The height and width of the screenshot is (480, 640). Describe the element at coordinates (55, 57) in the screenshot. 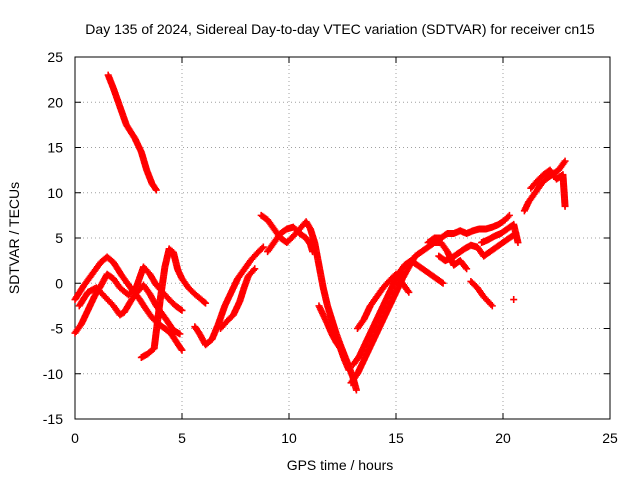

I see `y-tick-label: 25` at that location.